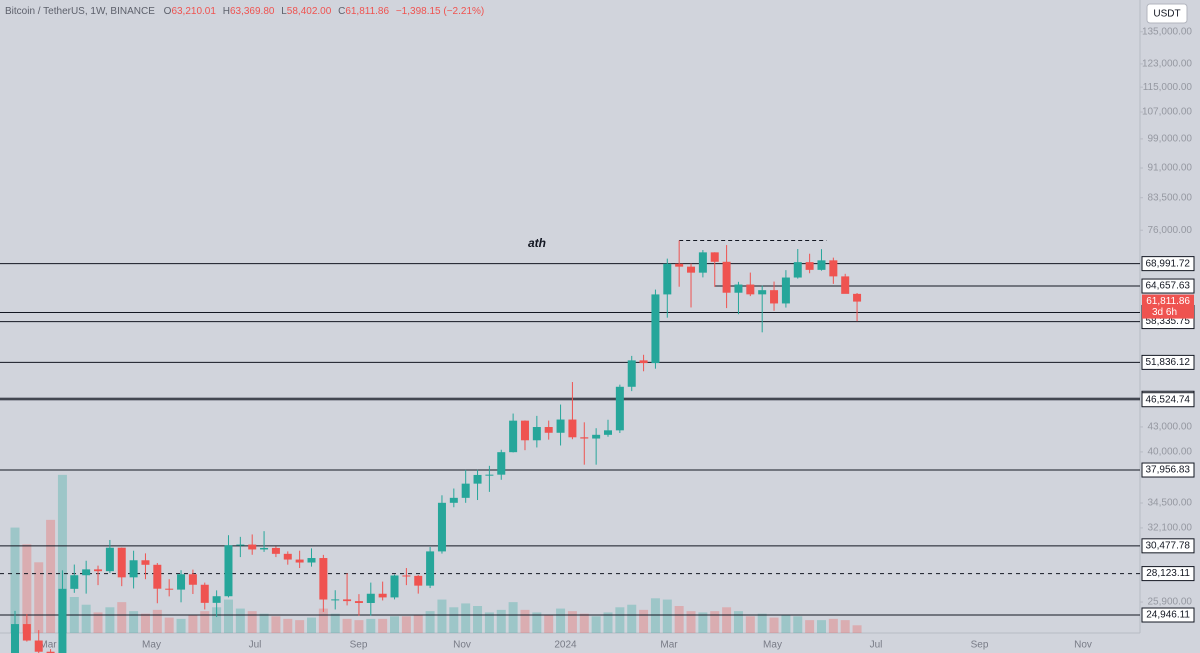 Image resolution: width=1200 pixels, height=653 pixels. Describe the element at coordinates (168, 11) in the screenshot. I see `ohlc-key: O` at that location.